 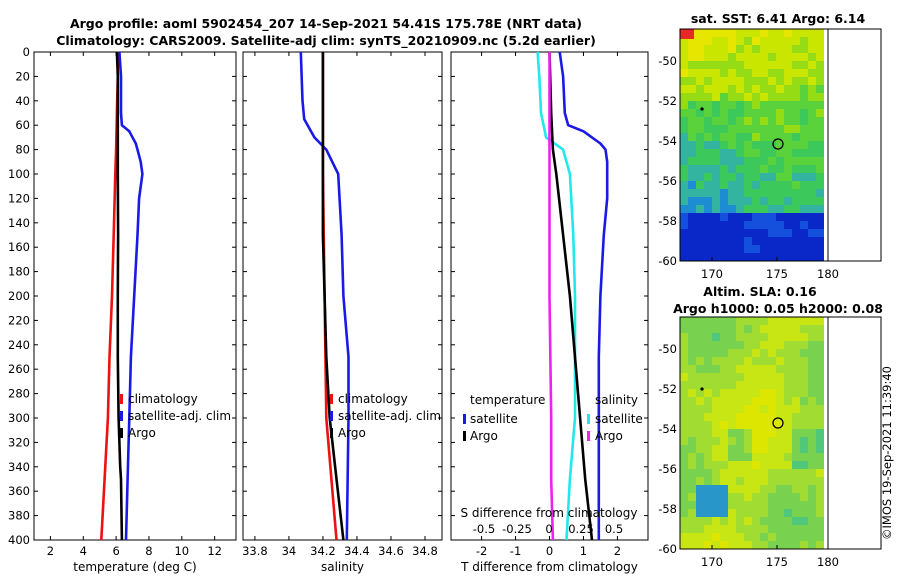 I want to click on depth-tick-label: 20, so click(x=22, y=76).